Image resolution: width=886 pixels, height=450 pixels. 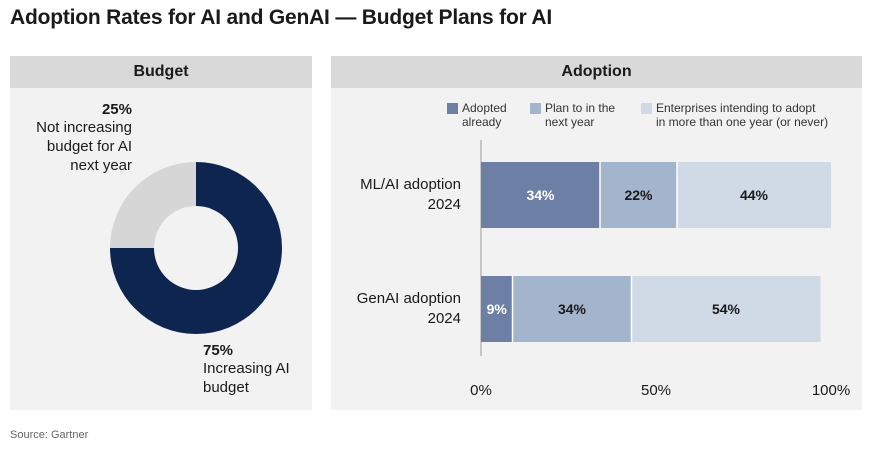 I want to click on slice-text-line: budget for AI, so click(x=89, y=146).